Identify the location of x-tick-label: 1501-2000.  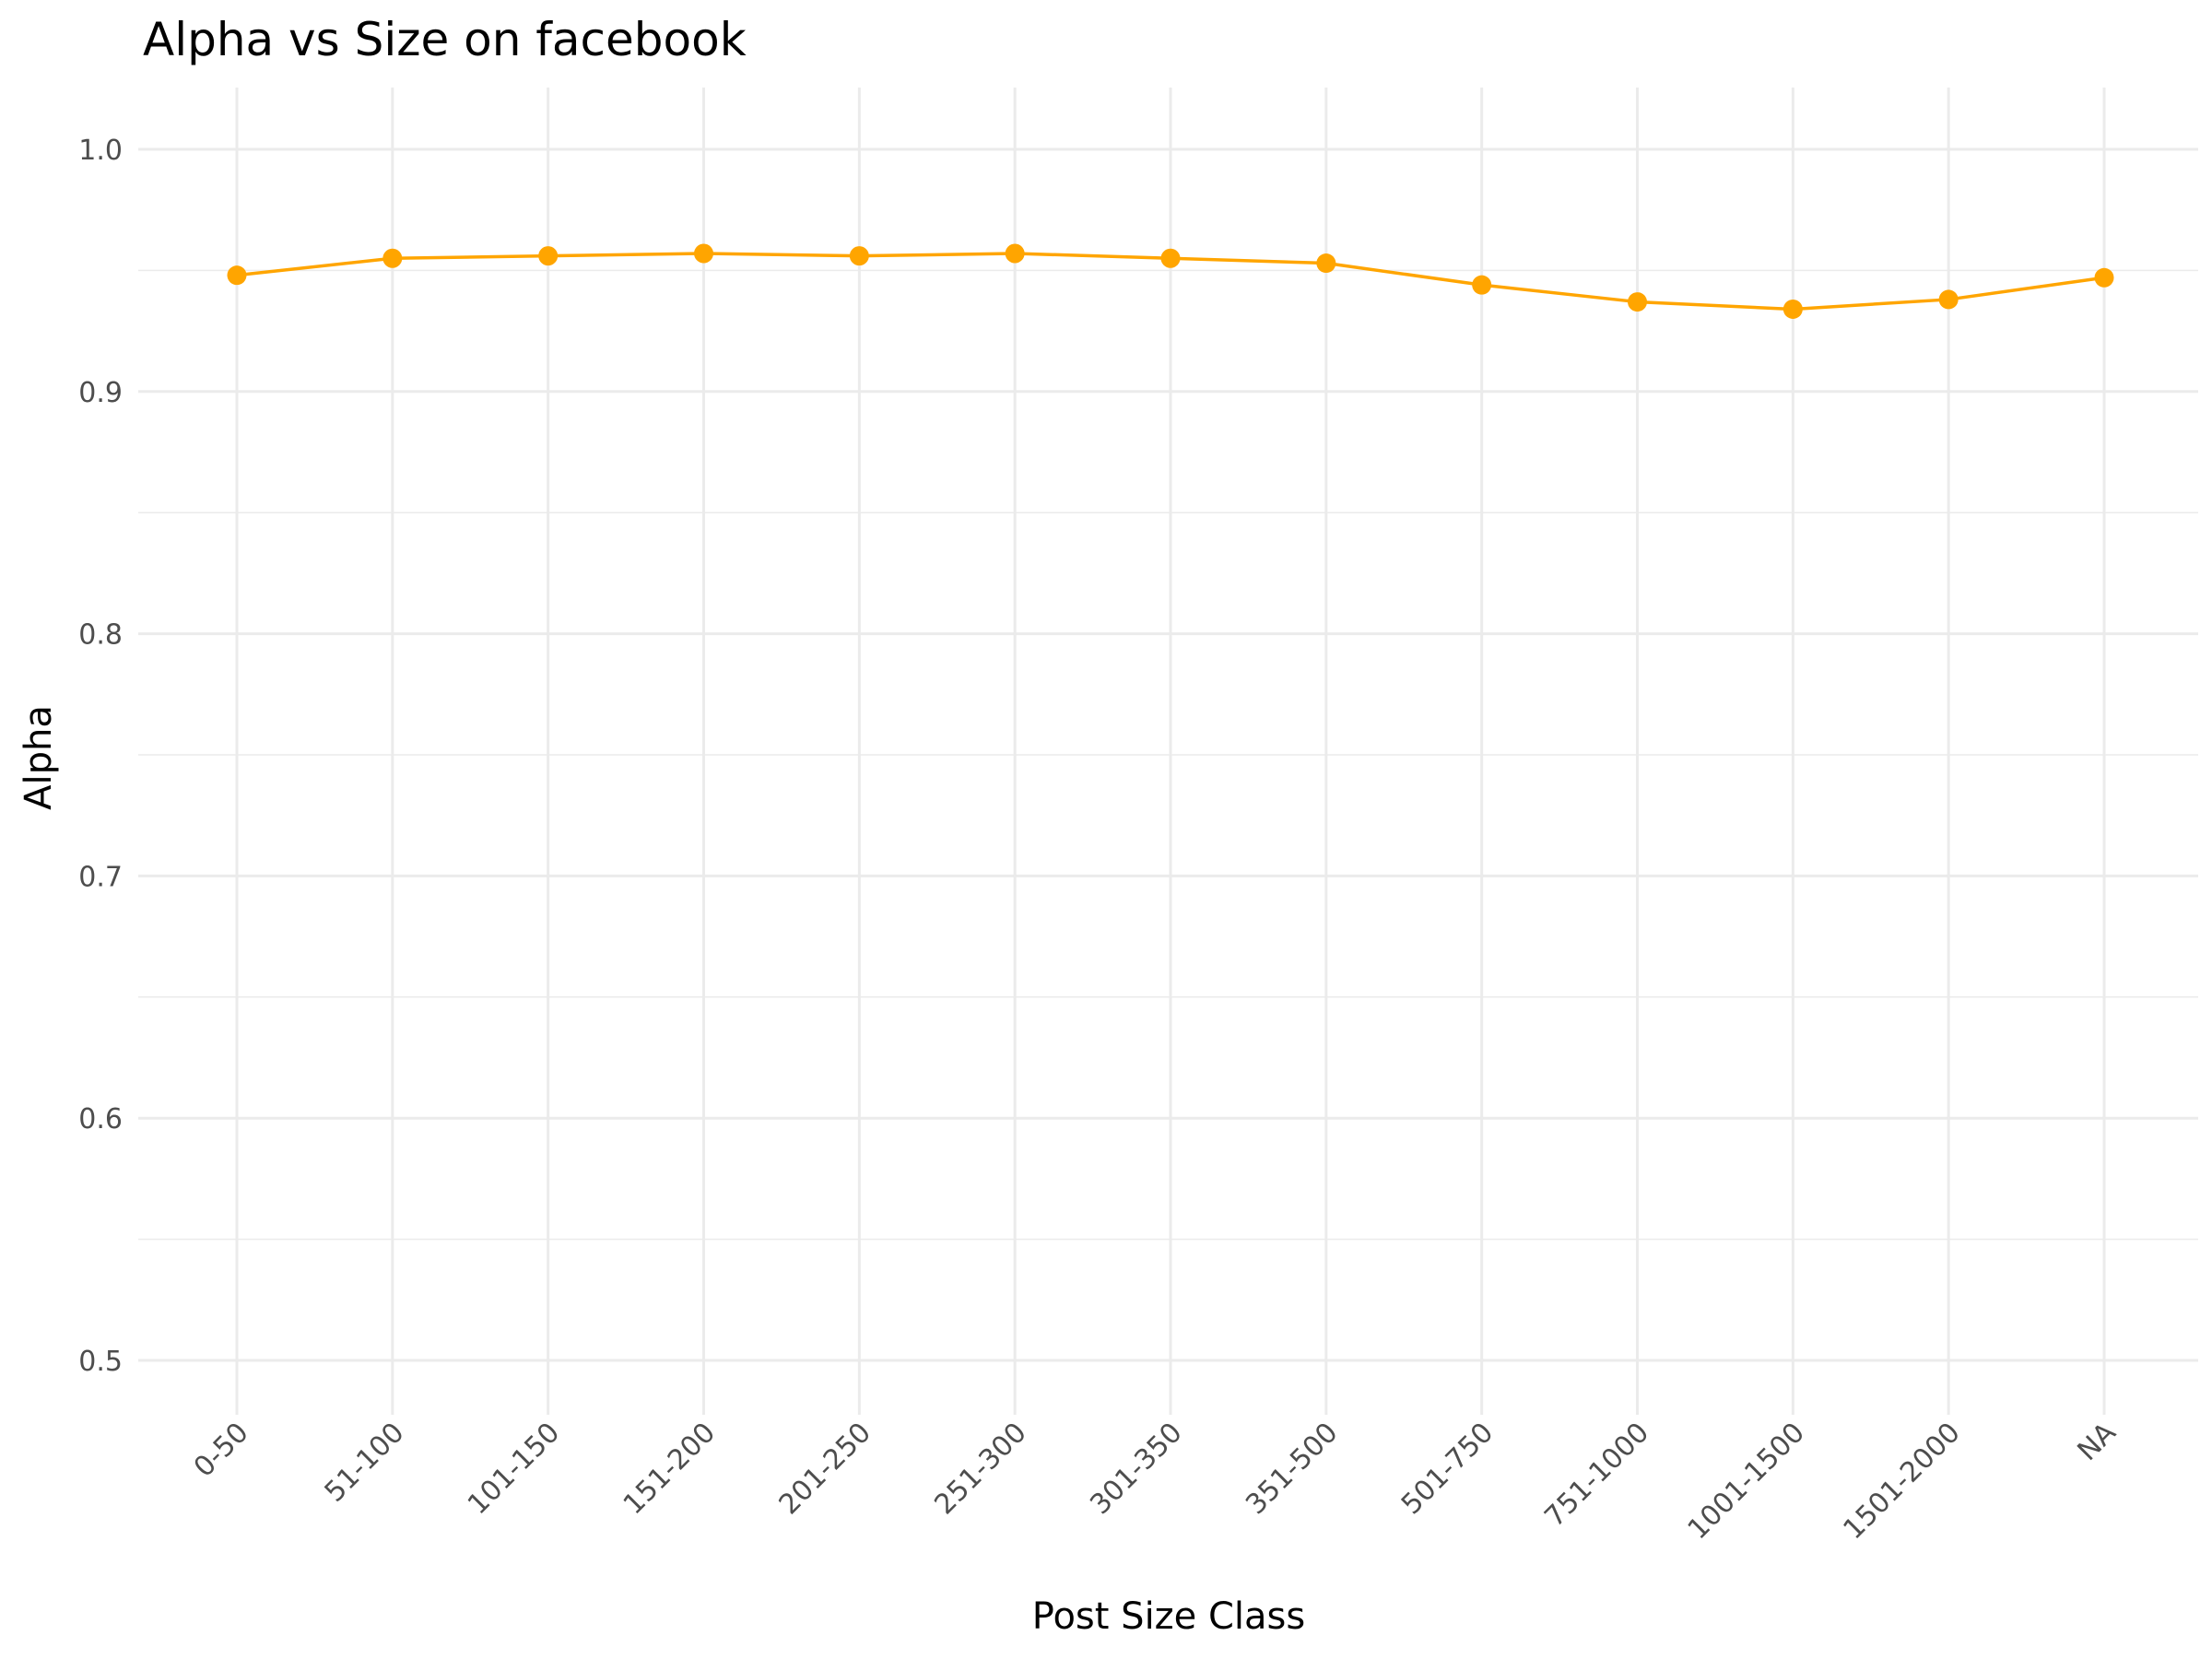
(1901, 1481).